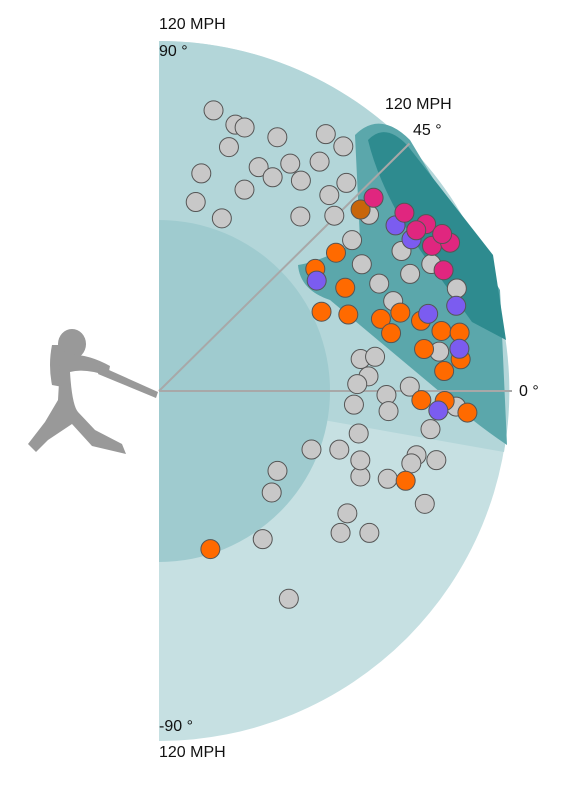 This screenshot has height=790, width=562. What do you see at coordinates (427, 130) in the screenshot?
I see `angle-tick-label: 45 °` at bounding box center [427, 130].